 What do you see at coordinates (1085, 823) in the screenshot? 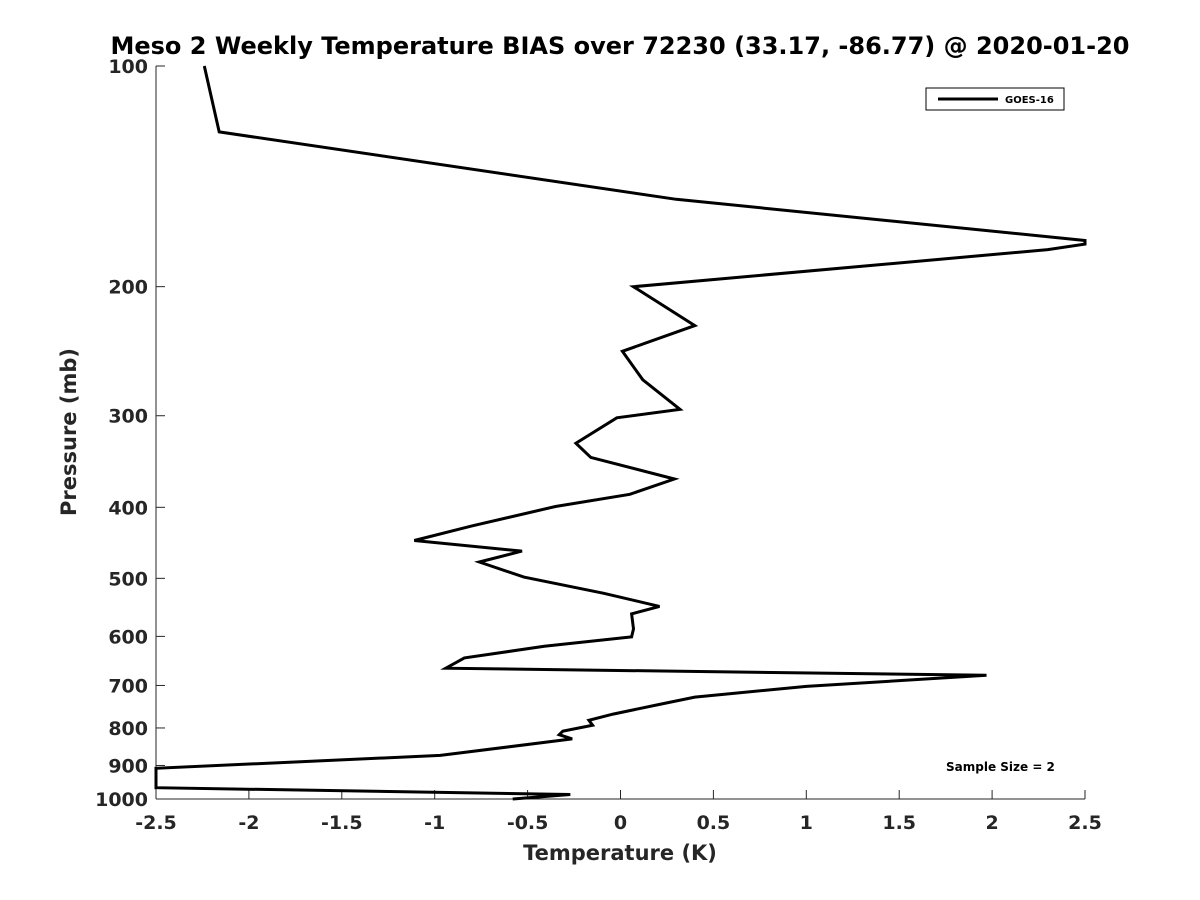
I see `x-tick-label: 2.5` at bounding box center [1085, 823].